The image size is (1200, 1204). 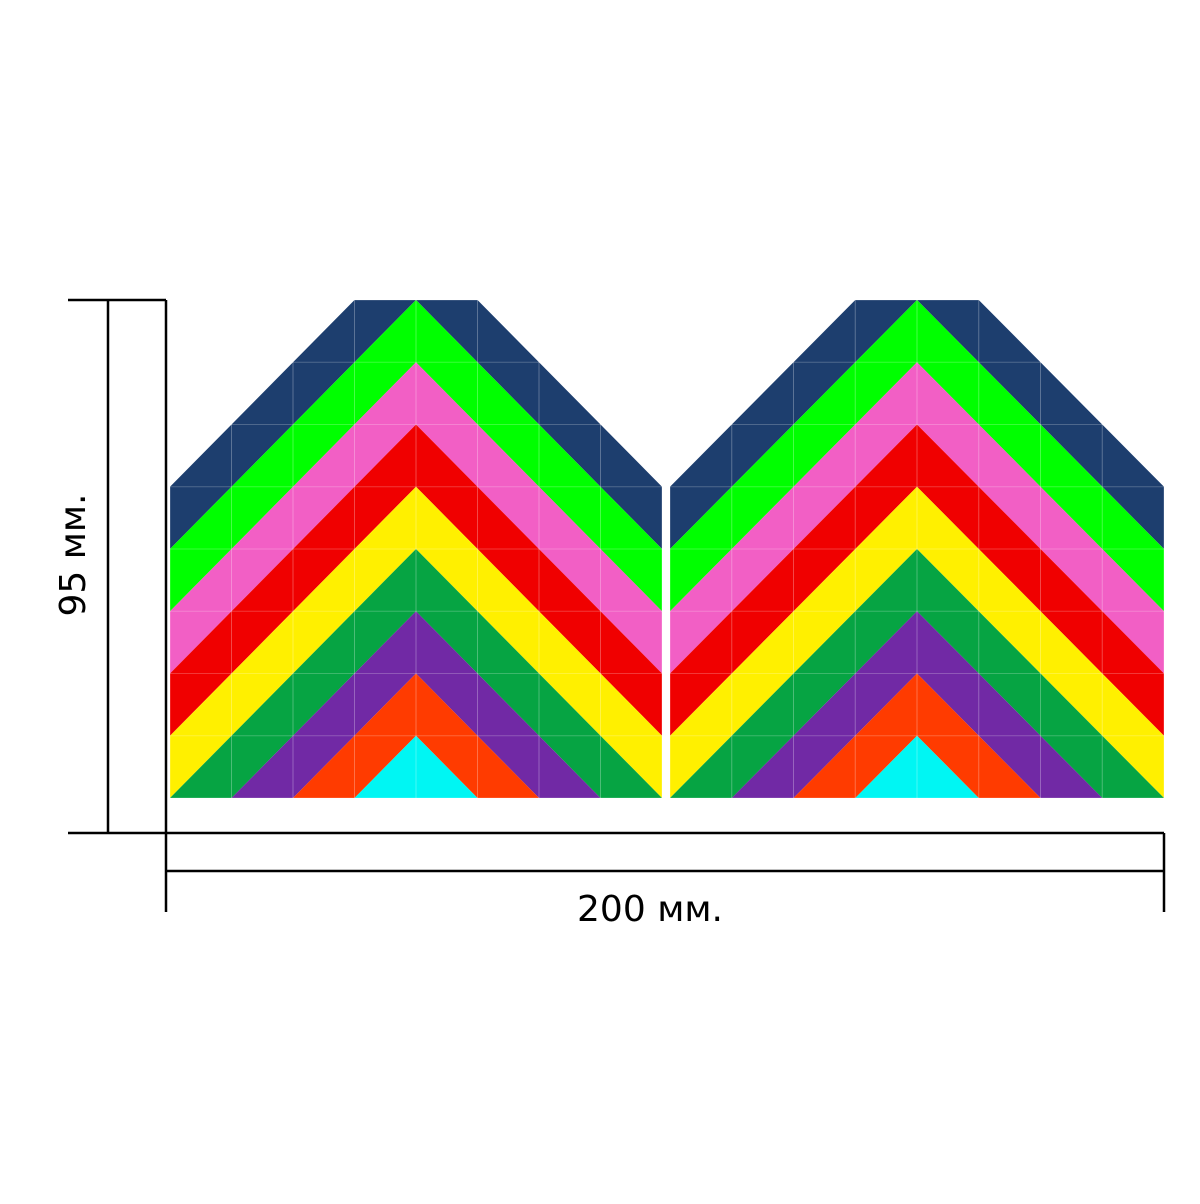 What do you see at coordinates (118, 566) in the screenshot?
I see `height-dimension-line` at bounding box center [118, 566].